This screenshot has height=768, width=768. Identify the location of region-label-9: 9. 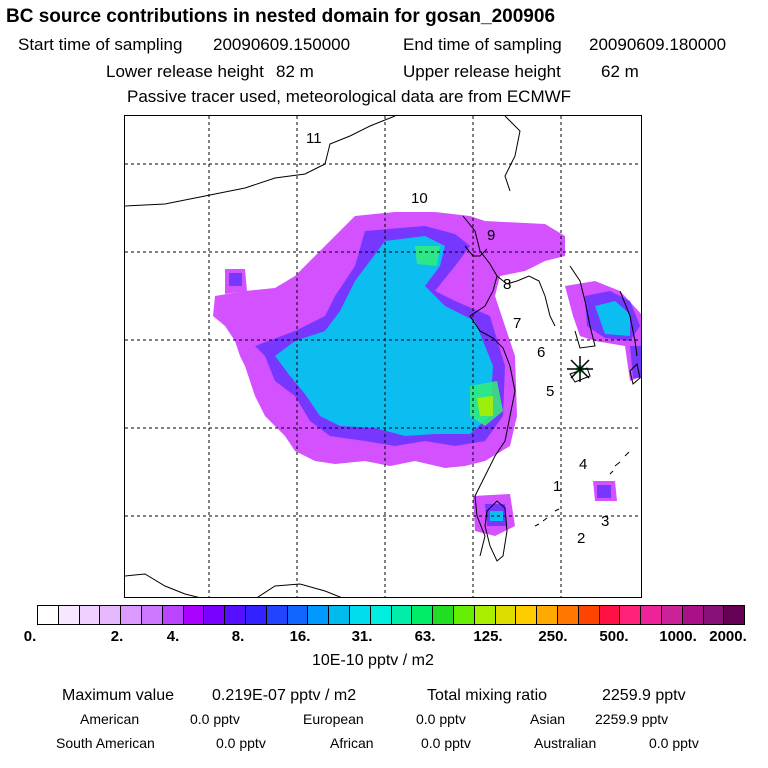
(491, 235).